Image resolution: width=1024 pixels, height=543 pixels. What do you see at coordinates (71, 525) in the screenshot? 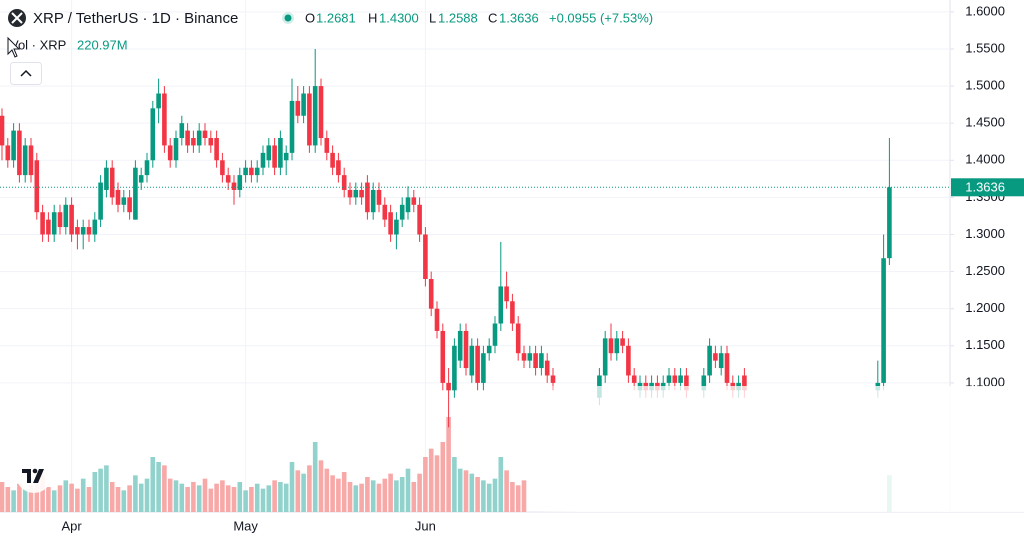
I see `x-tick-label: Apr` at bounding box center [71, 525].